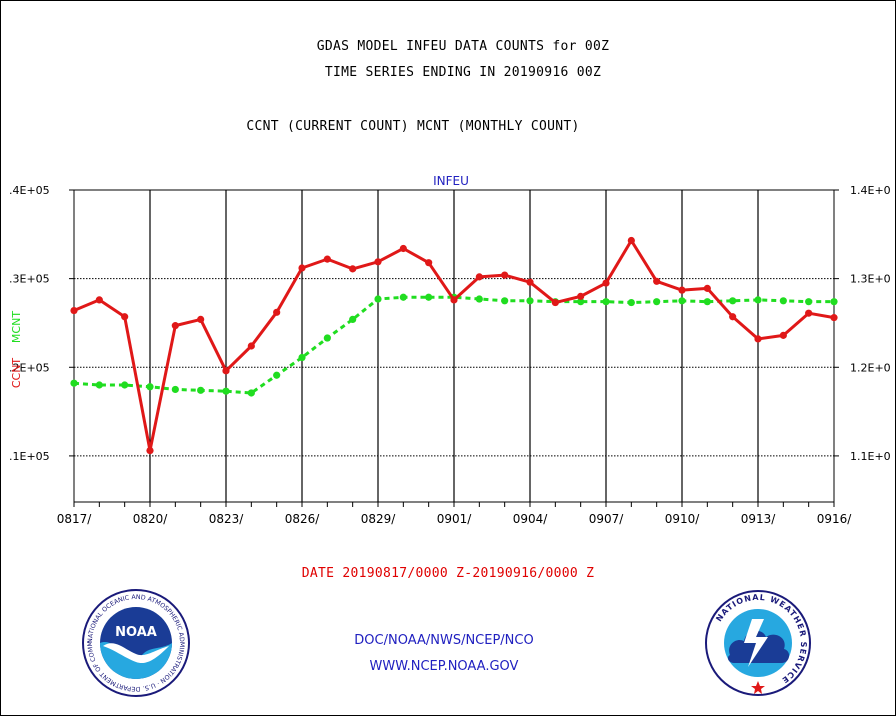 Image resolution: width=896 pixels, height=716 pixels. Describe the element at coordinates (29, 367) in the screenshot. I see `y-tick-label-left: .2E+05` at that location.